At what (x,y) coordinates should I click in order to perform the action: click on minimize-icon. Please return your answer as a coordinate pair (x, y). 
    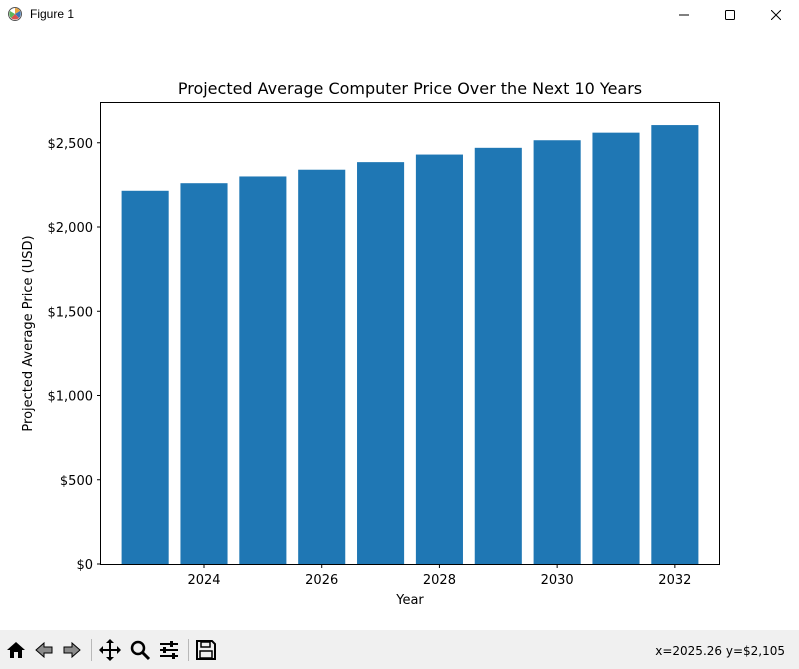
    Looking at the image, I should click on (684, 14).